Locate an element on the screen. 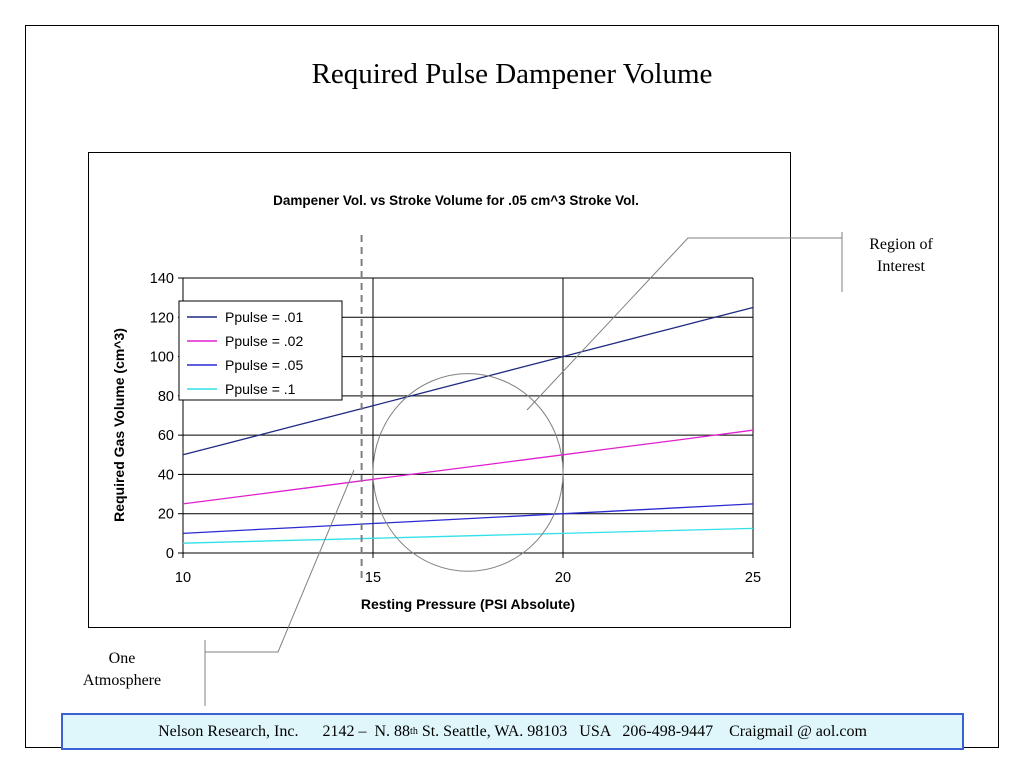  one-atmosphere-label: One Atmosphere is located at coordinates (122, 670).